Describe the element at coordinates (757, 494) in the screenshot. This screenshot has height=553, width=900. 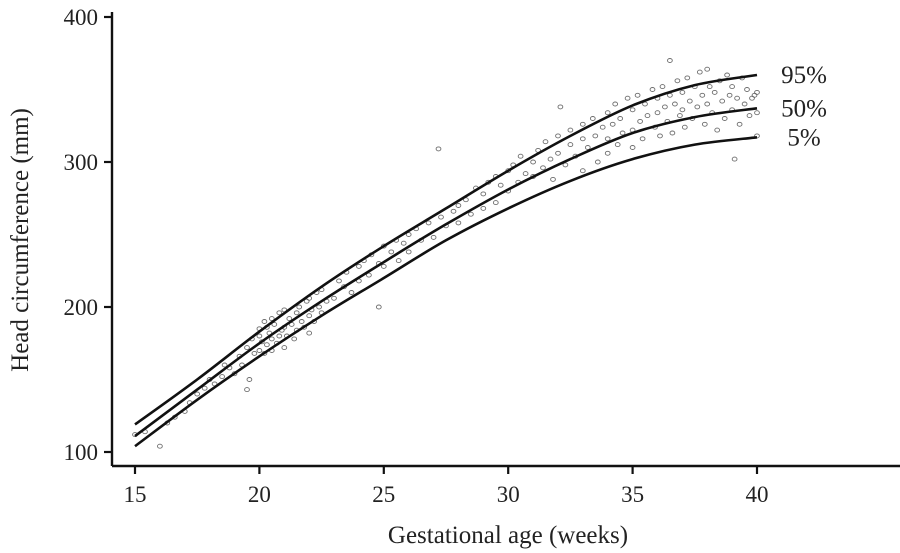
I see `x-tick-label: 40` at that location.